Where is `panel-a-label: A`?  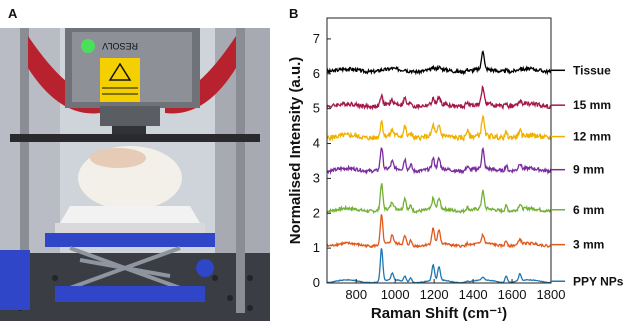
panel-a-label: A is located at coordinates (13, 13).